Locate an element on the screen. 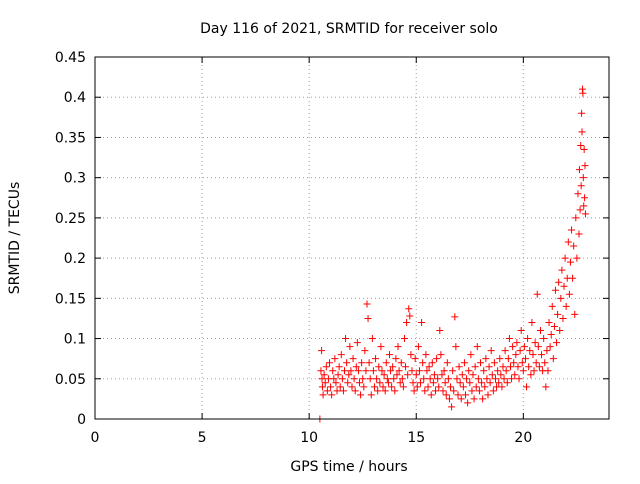  y-tick-label: 0.3 is located at coordinates (75, 179).